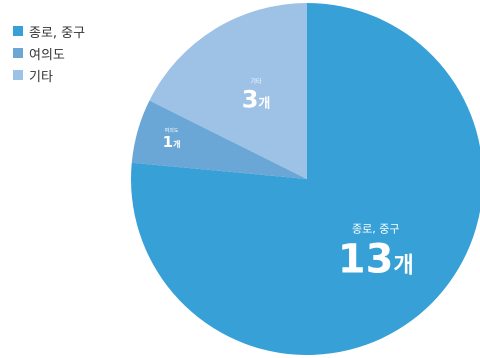 Image resolution: width=480 pixels, height=358 pixels. What do you see at coordinates (256, 99) in the screenshot?
I see `slice-value-label: 3개` at bounding box center [256, 99].